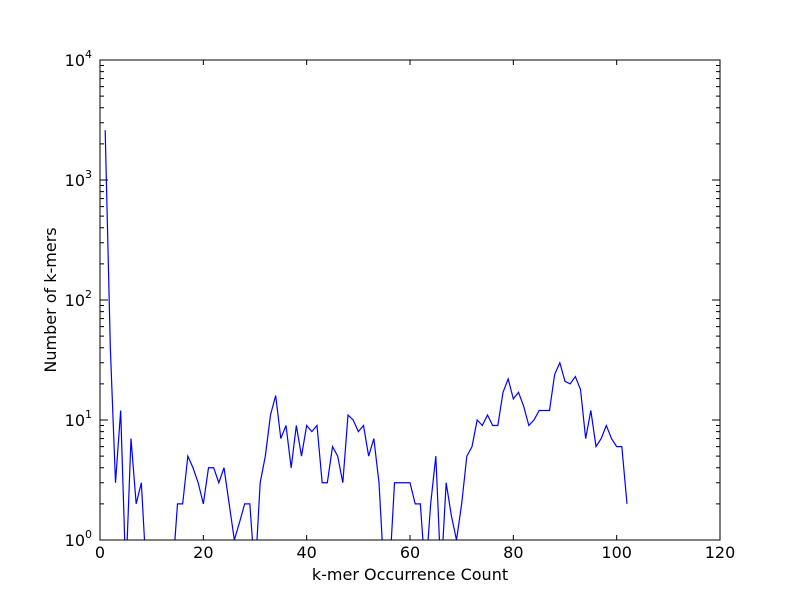 The width and height of the screenshot is (800, 600). What do you see at coordinates (100, 552) in the screenshot?
I see `x-tick-label: 0` at bounding box center [100, 552].